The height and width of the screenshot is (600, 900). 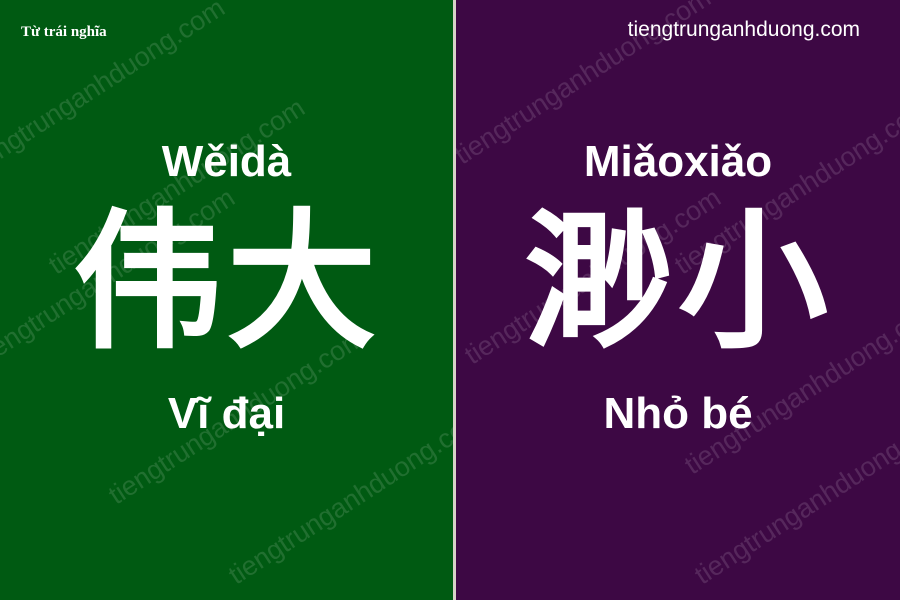 I want to click on header-label: Từ trái nghĩa, so click(x=64, y=32).